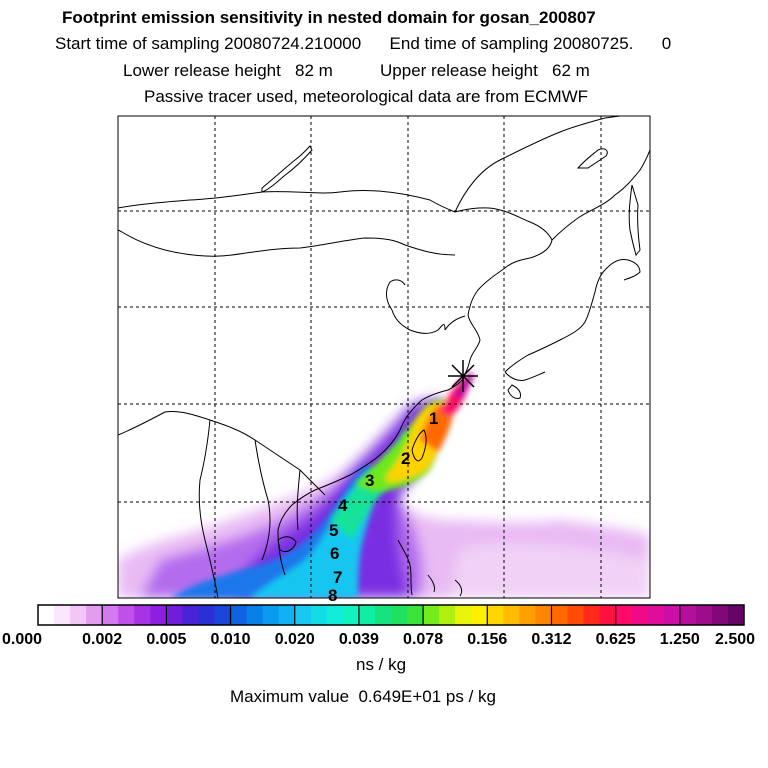  I want to click on colorbar-tick-label: 0.010, so click(230, 639).